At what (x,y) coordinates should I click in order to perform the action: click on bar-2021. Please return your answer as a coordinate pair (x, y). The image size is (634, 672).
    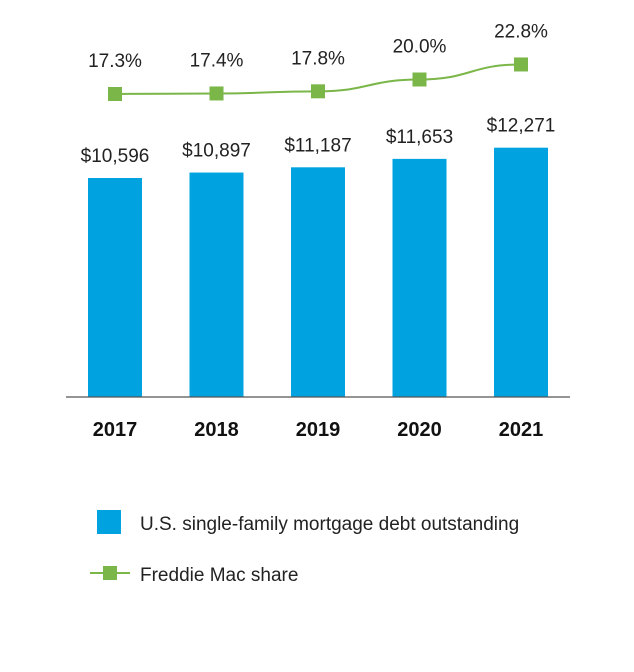
    Looking at the image, I should click on (521, 272).